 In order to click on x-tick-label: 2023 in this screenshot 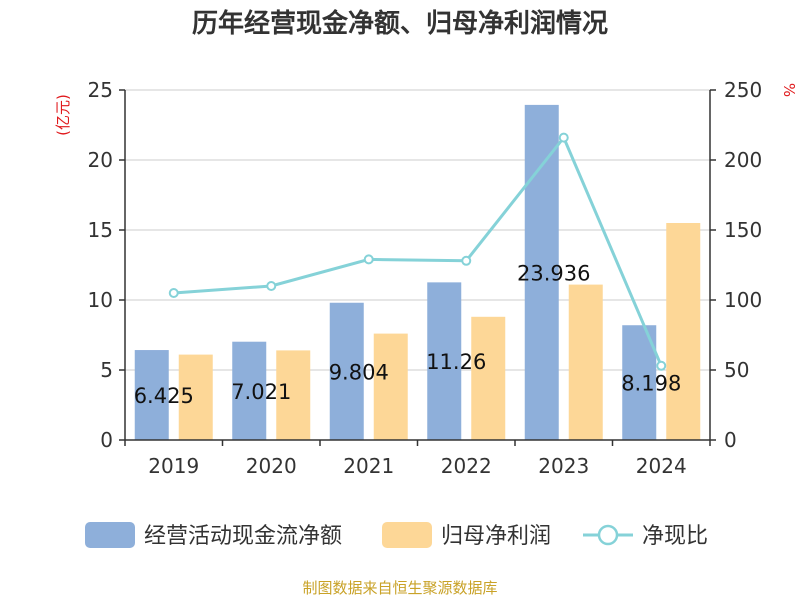, I will do `click(563, 466)`.